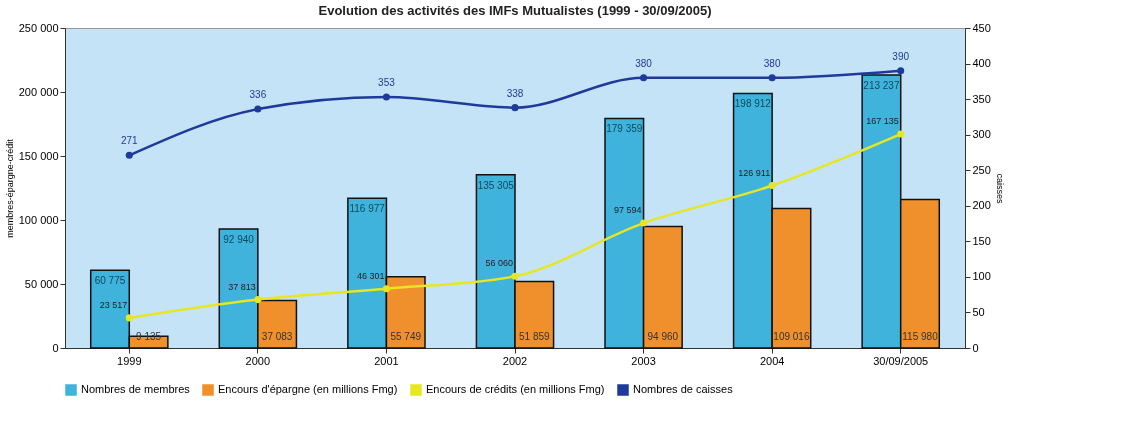  What do you see at coordinates (38, 219) in the screenshot?
I see `y-tick-label: 100 000` at bounding box center [38, 219].